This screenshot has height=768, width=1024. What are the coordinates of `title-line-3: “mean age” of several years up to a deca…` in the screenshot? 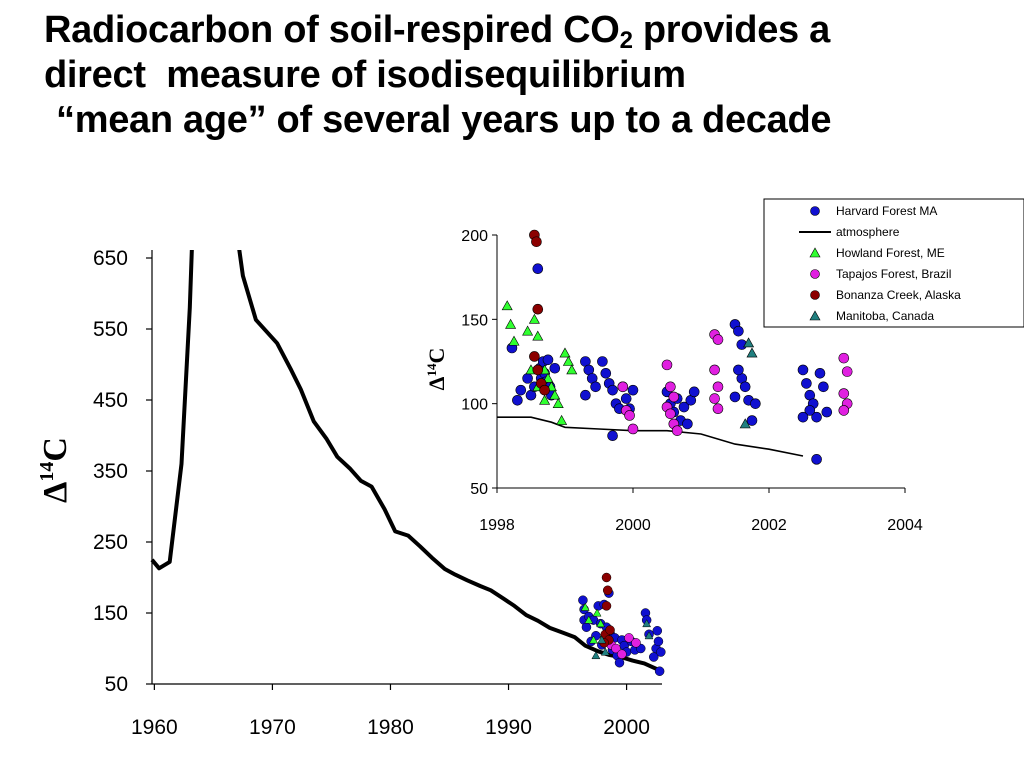 It's located at (444, 120).